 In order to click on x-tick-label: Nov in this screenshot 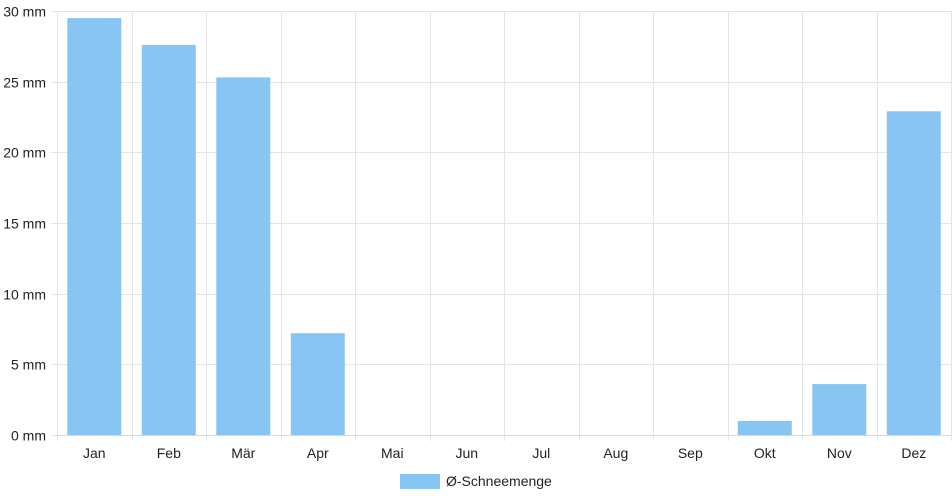, I will do `click(839, 453)`.